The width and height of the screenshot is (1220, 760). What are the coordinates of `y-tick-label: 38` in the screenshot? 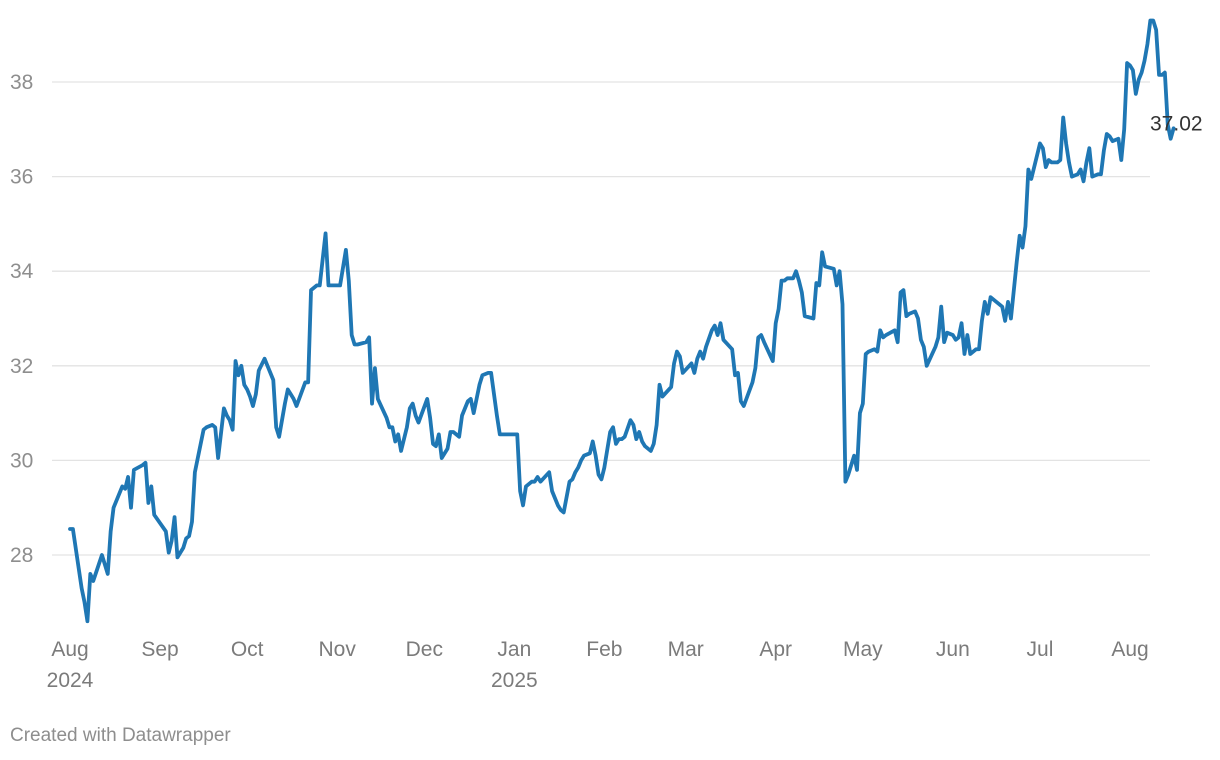 It's located at (21, 82).